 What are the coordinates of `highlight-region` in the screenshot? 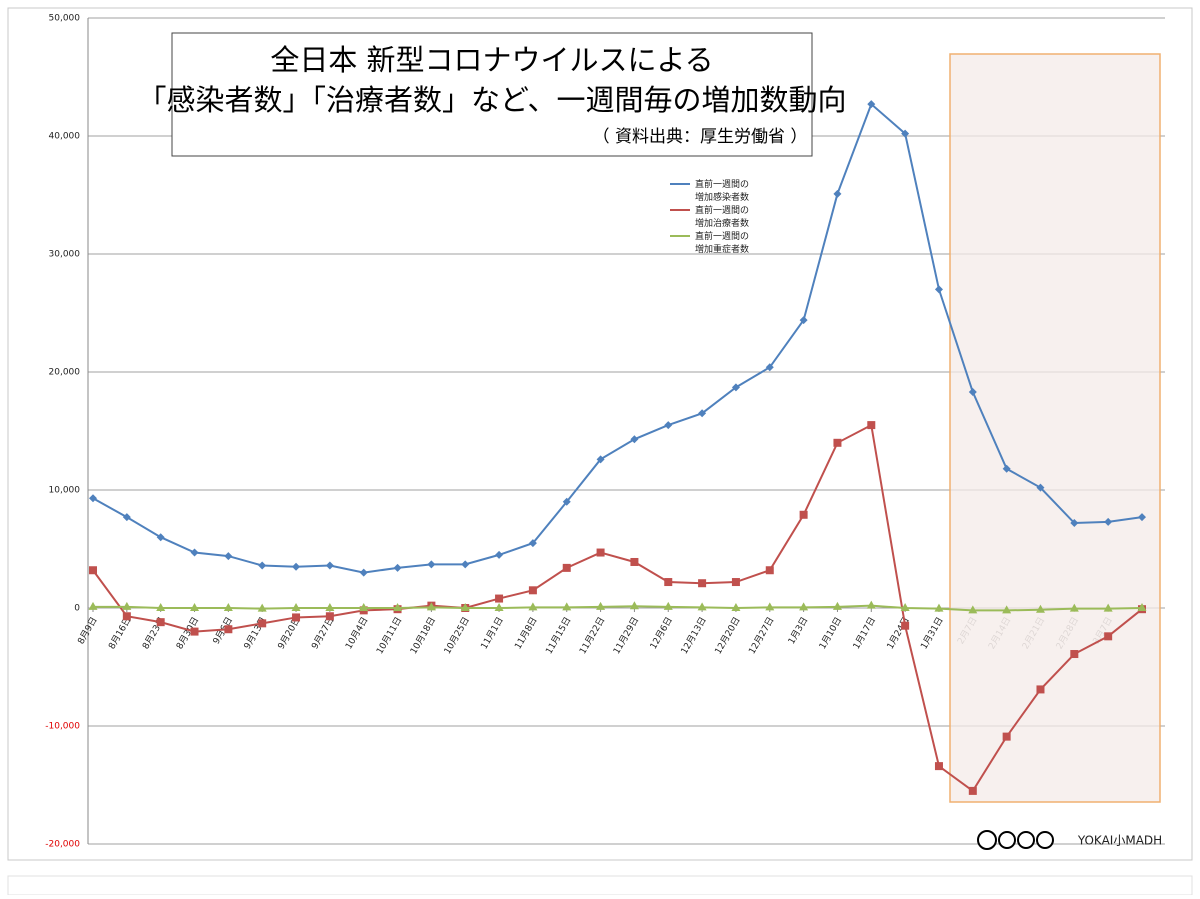 It's located at (1055, 428).